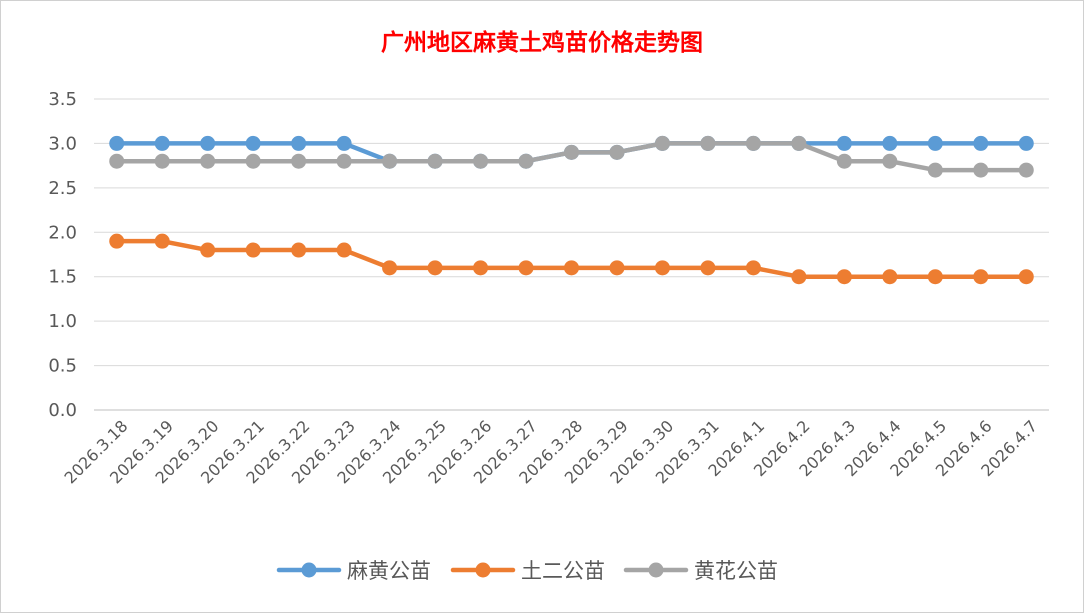 The width and height of the screenshot is (1084, 613). I want to click on legend: 麻黄公苗 土二公苗 黄花公苗, so click(527, 571).